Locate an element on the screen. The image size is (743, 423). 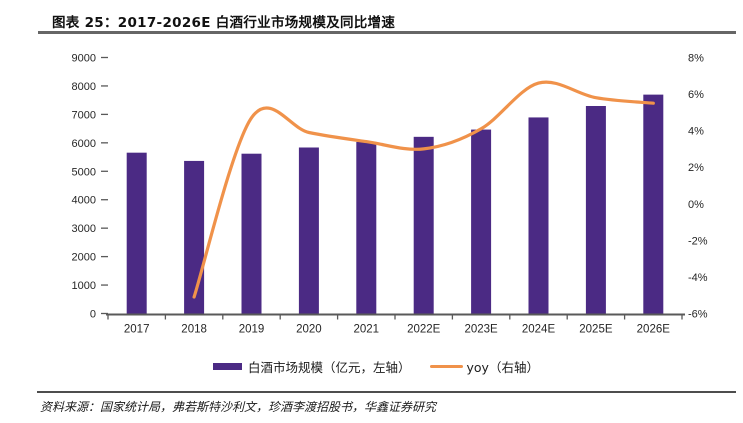
x-axis-label-2026E: 2026E is located at coordinates (654, 330).